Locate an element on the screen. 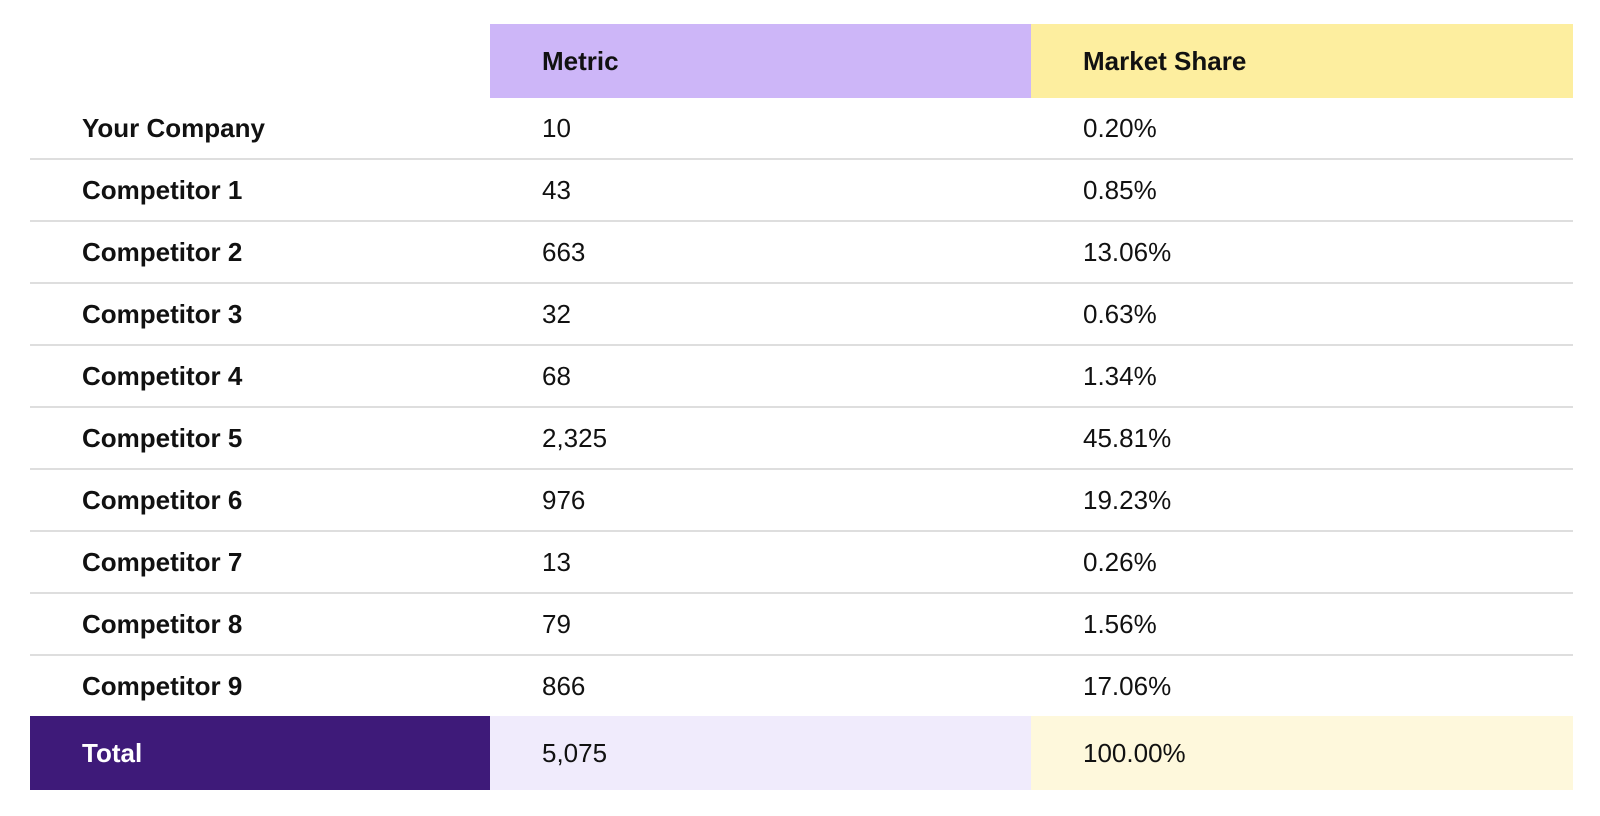  cell: 0.85% is located at coordinates (1120, 189).